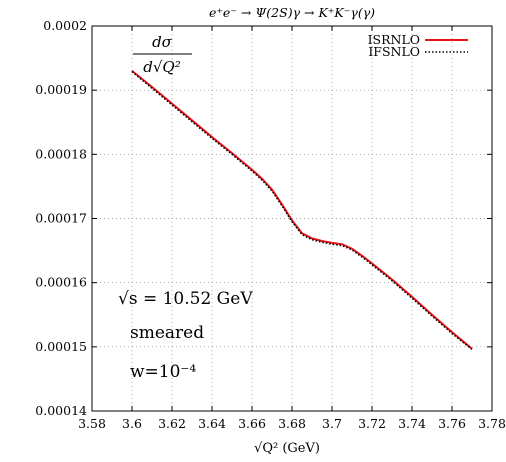 The width and height of the screenshot is (506, 462). What do you see at coordinates (372, 423) in the screenshot?
I see `x-tick-label: 3.72` at bounding box center [372, 423].